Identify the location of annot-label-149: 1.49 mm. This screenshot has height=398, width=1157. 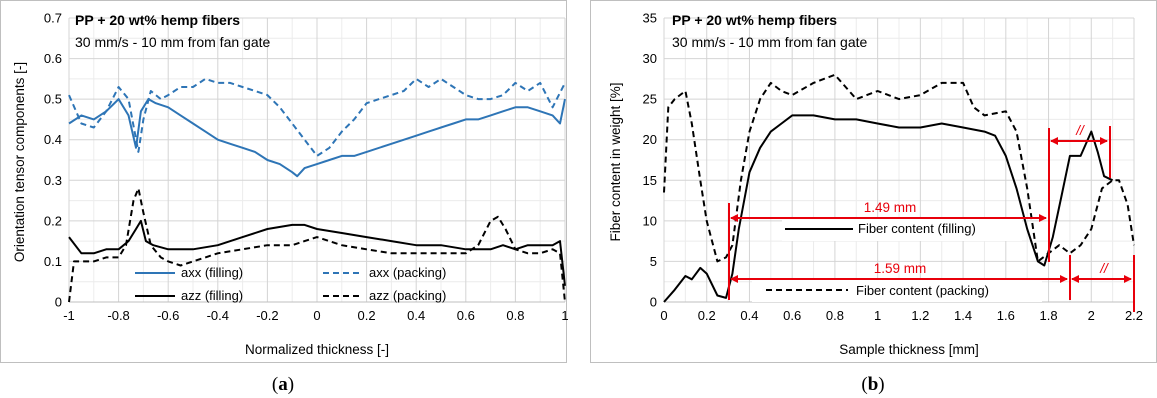
(890, 207).